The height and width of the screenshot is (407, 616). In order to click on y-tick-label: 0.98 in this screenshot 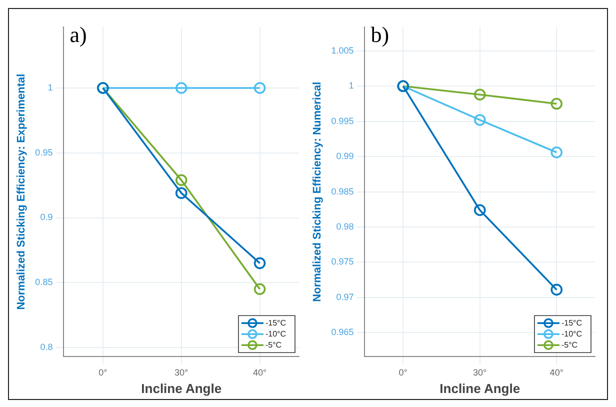, I will do `click(345, 227)`.